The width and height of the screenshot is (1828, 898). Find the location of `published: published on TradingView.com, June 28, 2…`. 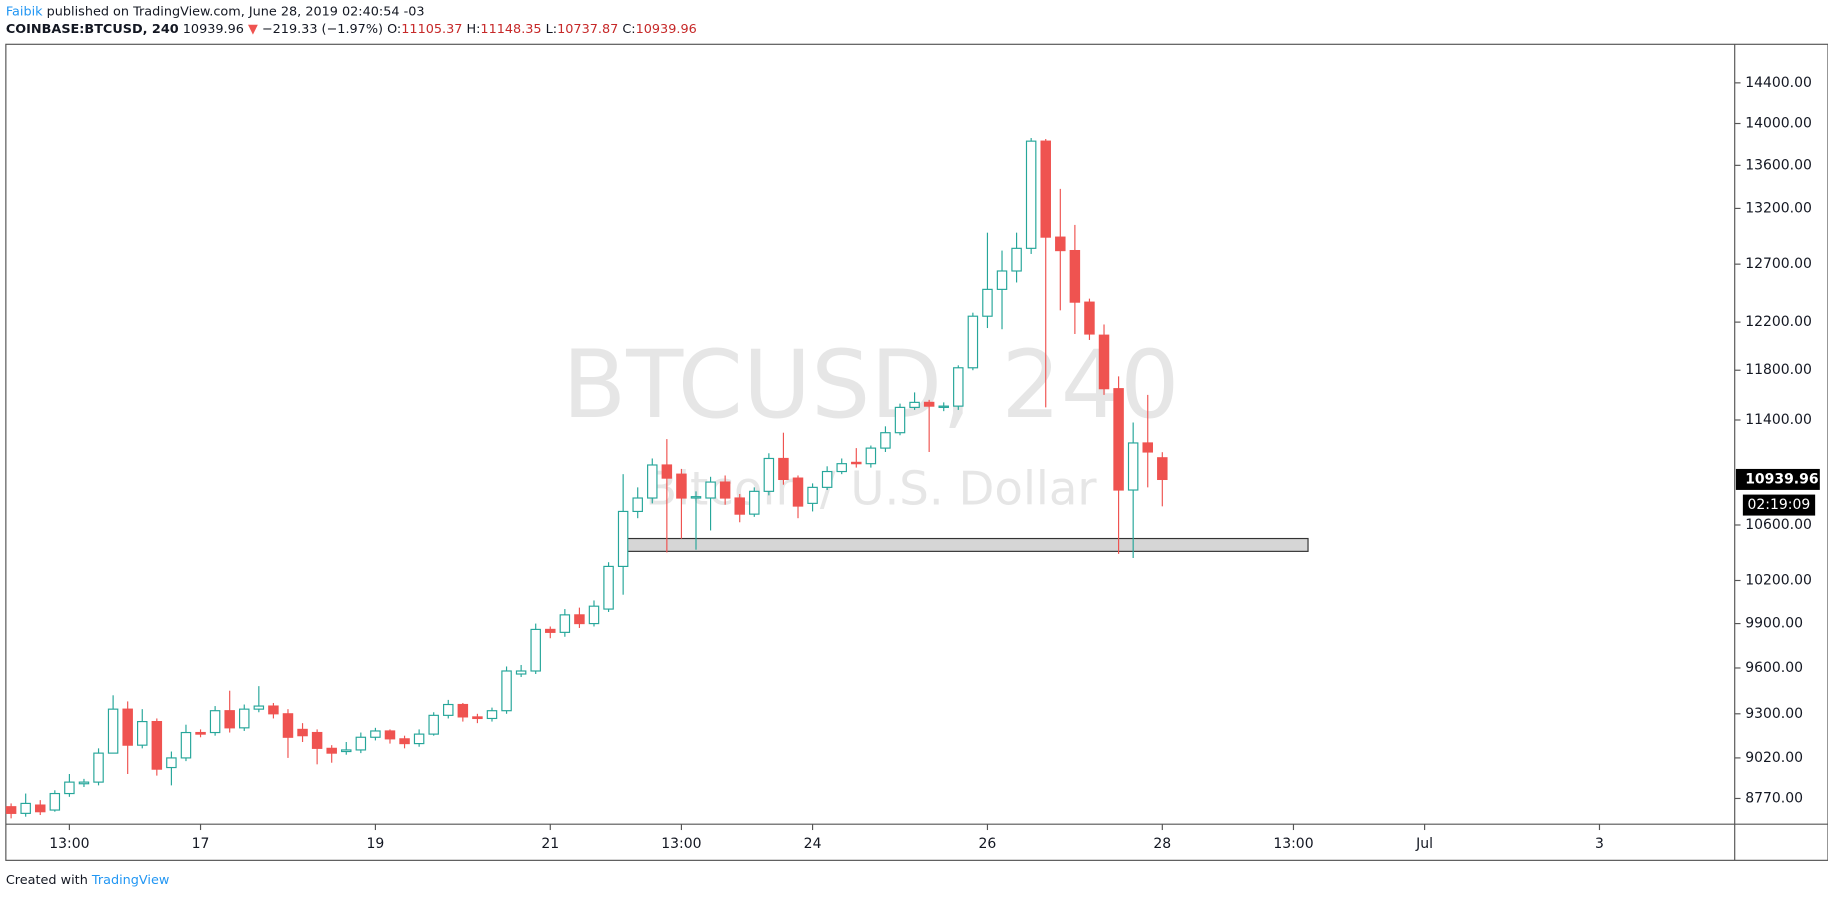

published: published on TradingView.com, June 28, 2… is located at coordinates (236, 11).